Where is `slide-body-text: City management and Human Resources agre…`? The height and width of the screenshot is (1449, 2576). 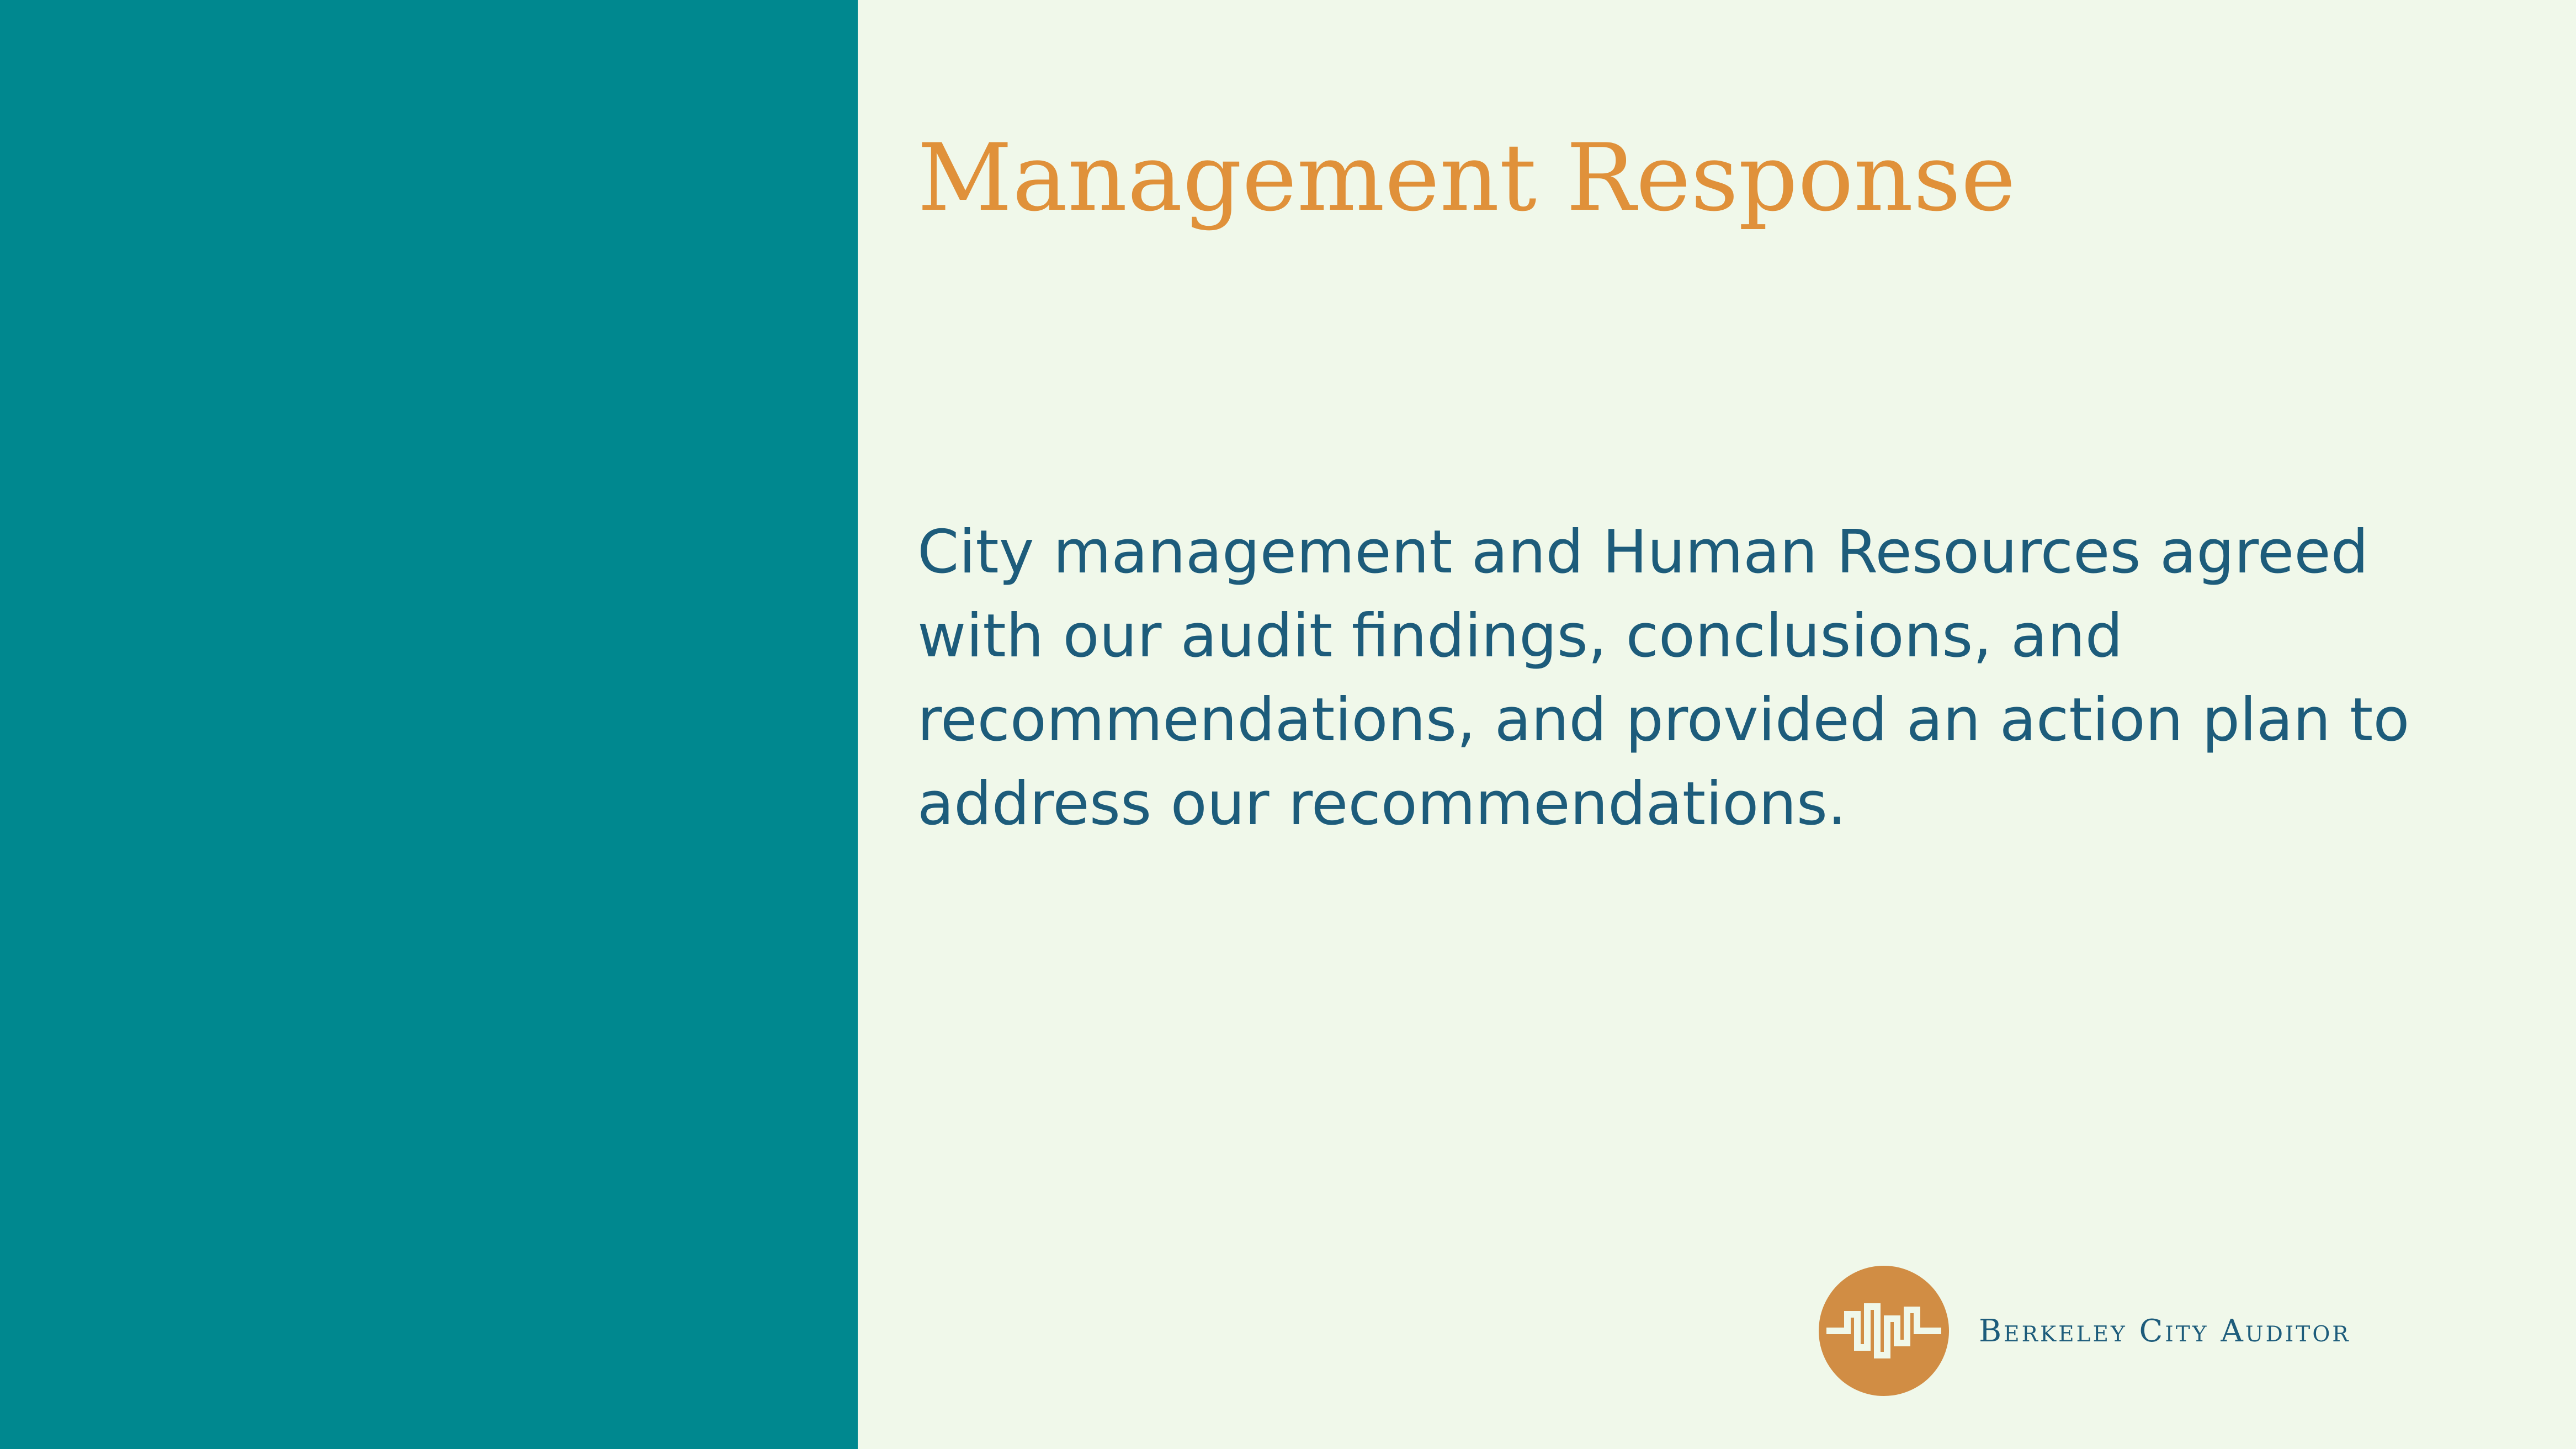
slide-body-text: City management and Human Resources agre… is located at coordinates (1663, 678).